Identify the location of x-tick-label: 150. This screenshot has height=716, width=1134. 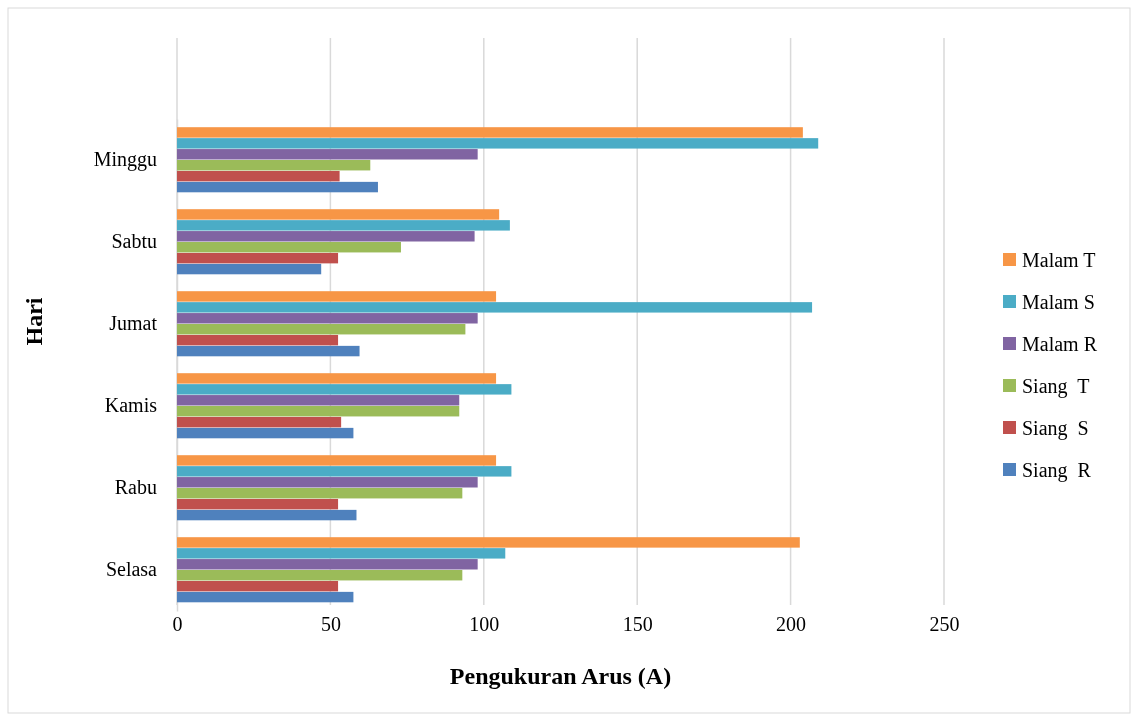
(637, 624).